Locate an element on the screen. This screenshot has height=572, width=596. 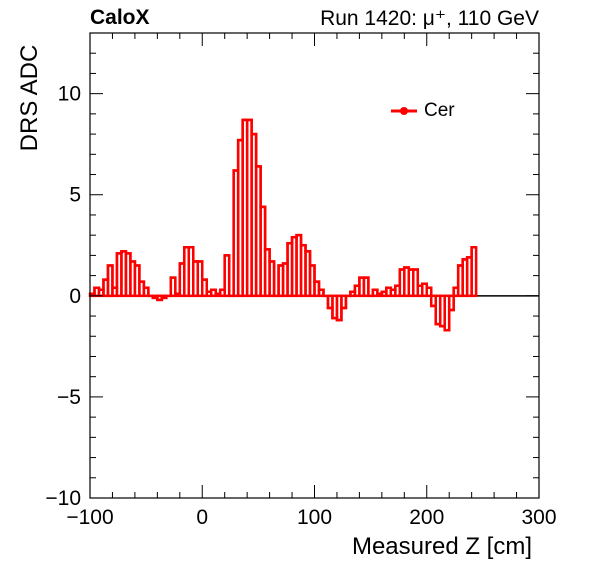
legend: Cer is located at coordinates (422, 111).